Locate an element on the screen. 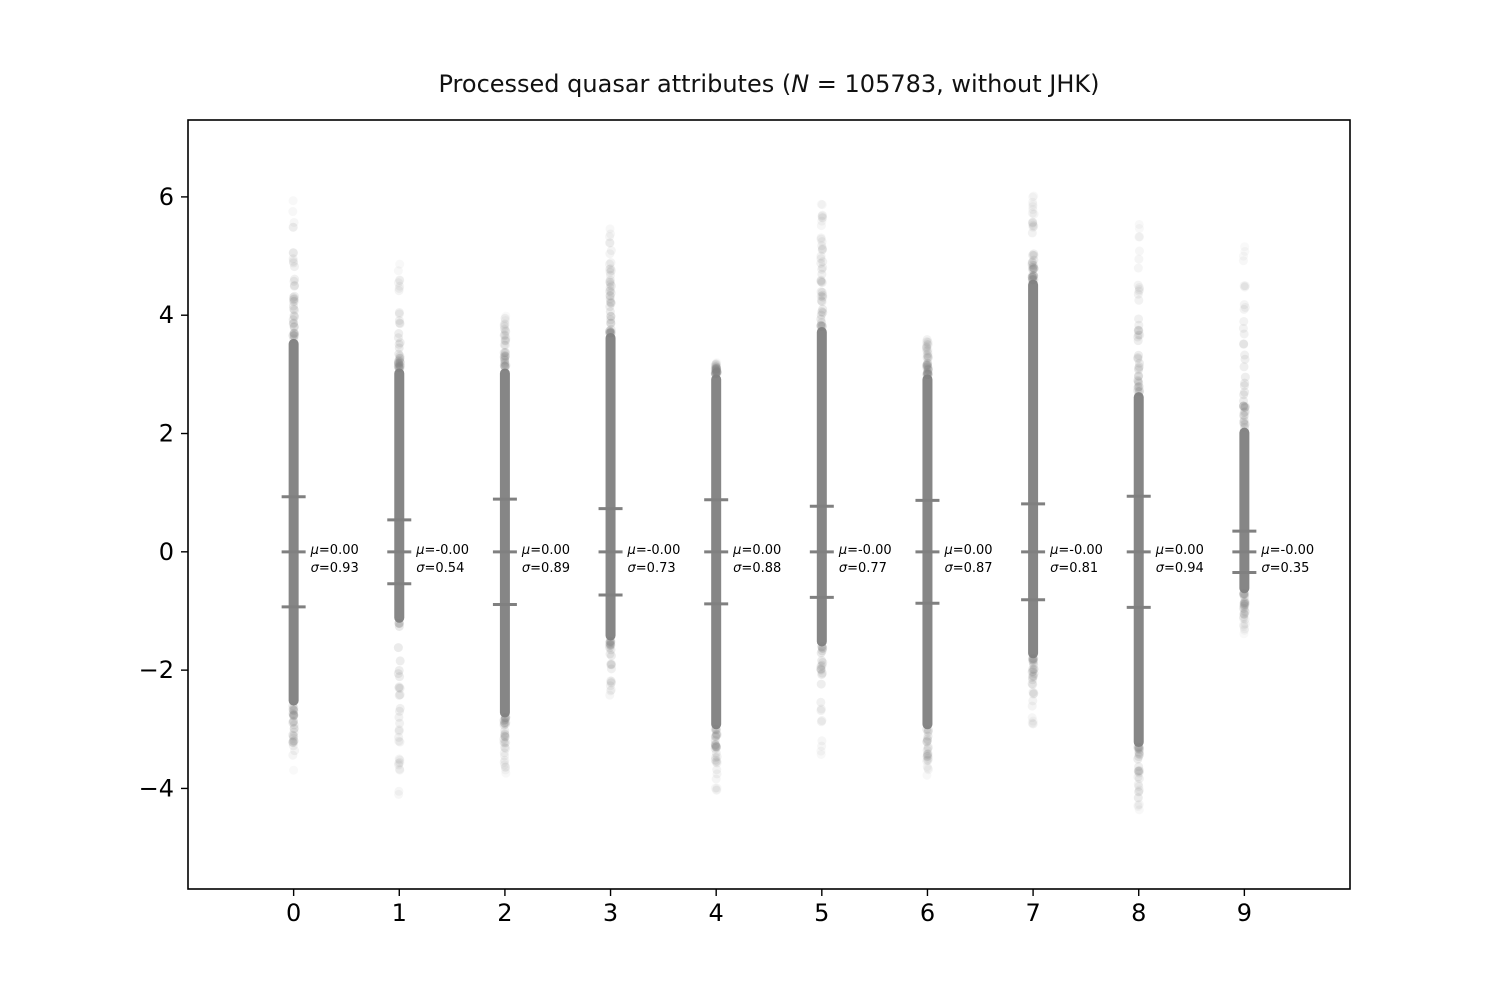 The image size is (1500, 1004). attribute-1-dense-points is located at coordinates (399, 495).